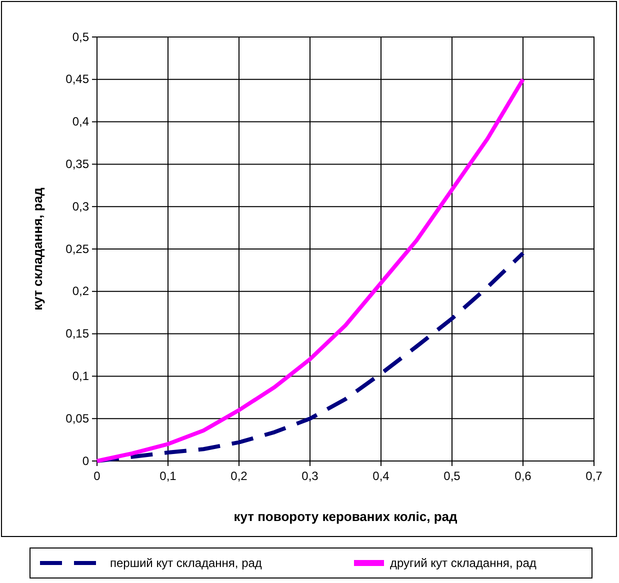  What do you see at coordinates (239, 475) in the screenshot?
I see `x-tick-label: 0,2` at bounding box center [239, 475].